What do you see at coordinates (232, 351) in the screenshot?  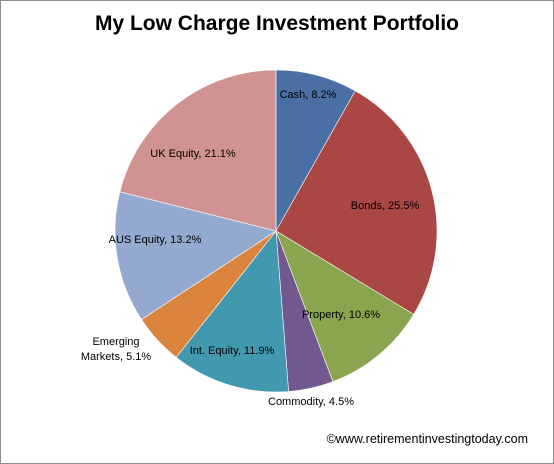 I see `slice-label: Int. Equity, 11.9%` at bounding box center [232, 351].